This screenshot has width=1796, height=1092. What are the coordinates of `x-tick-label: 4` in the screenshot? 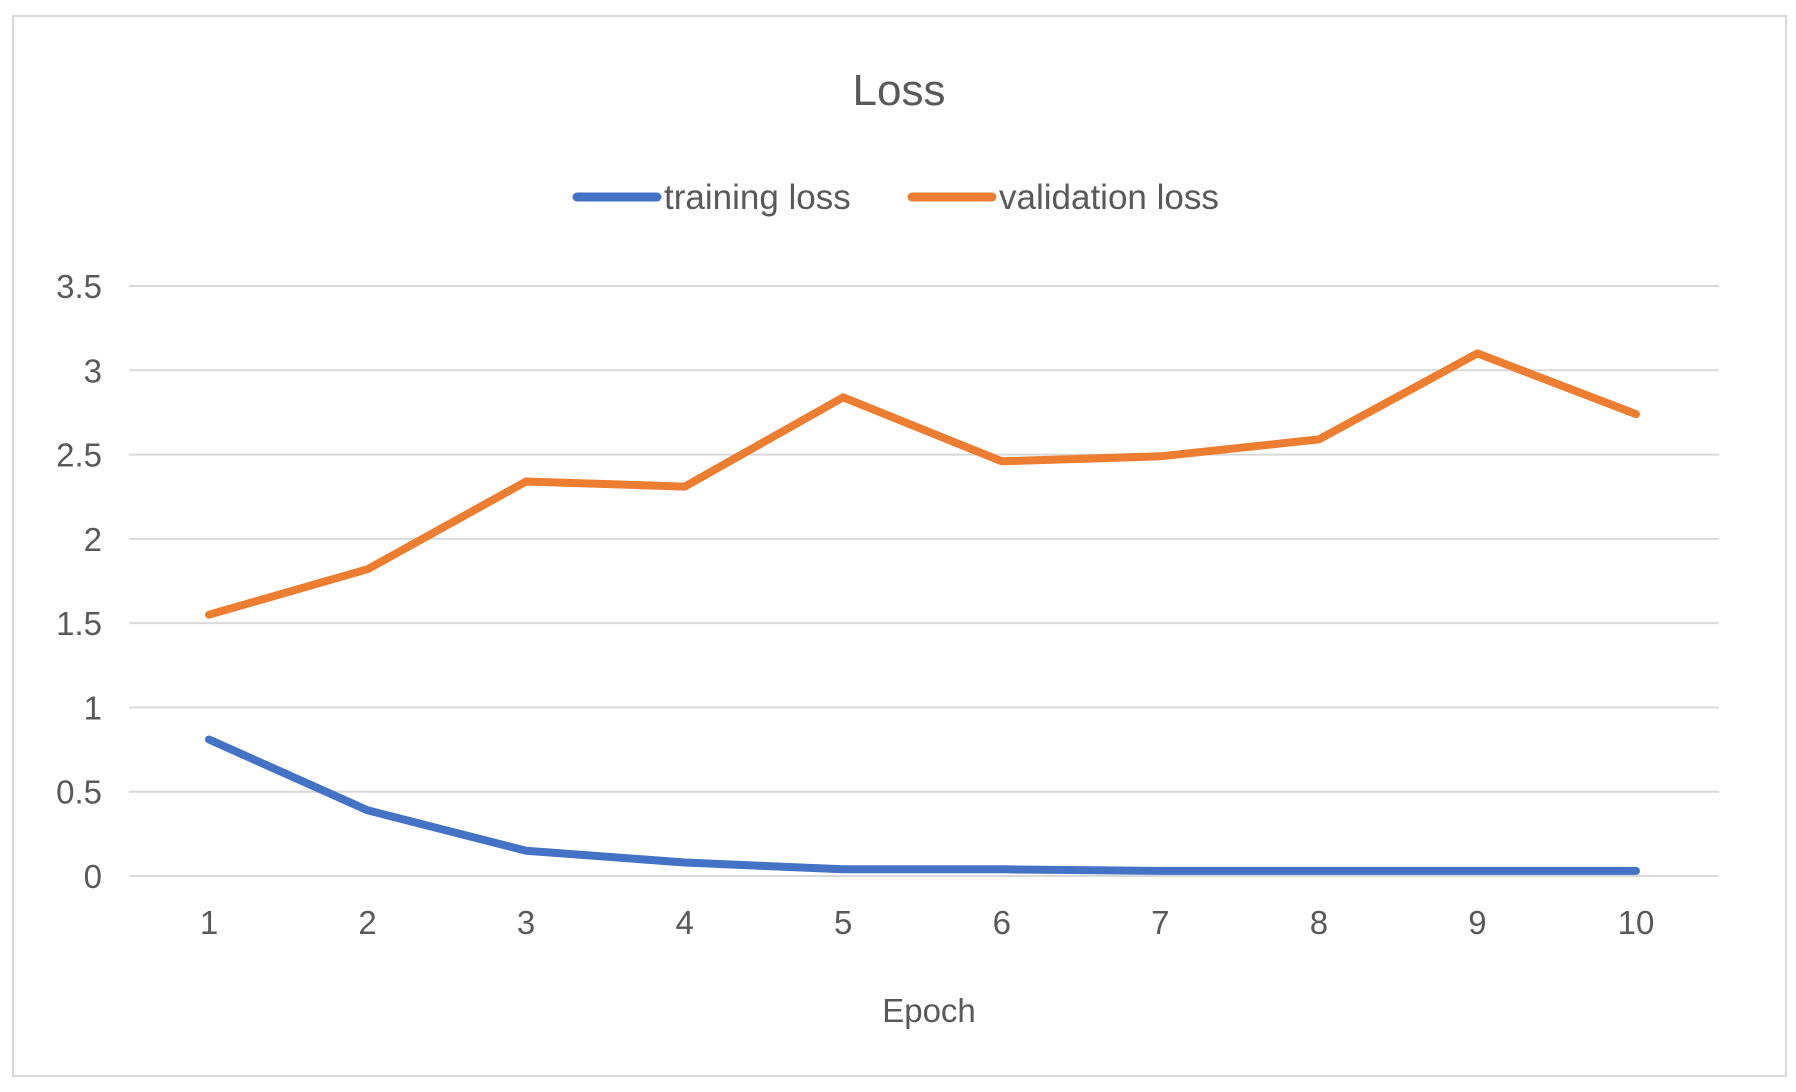 It's located at (684, 922).